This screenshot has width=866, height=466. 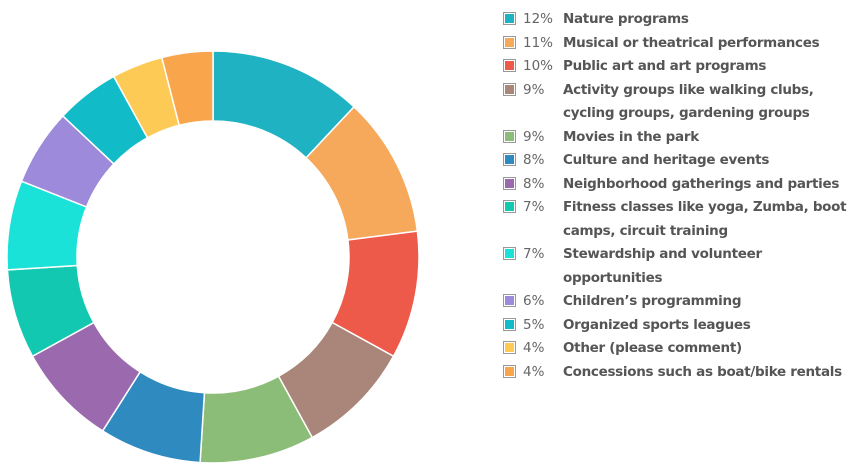 I want to click on legend-item: 4% Concessions such as boat/bike rentals, so click(x=684, y=373).